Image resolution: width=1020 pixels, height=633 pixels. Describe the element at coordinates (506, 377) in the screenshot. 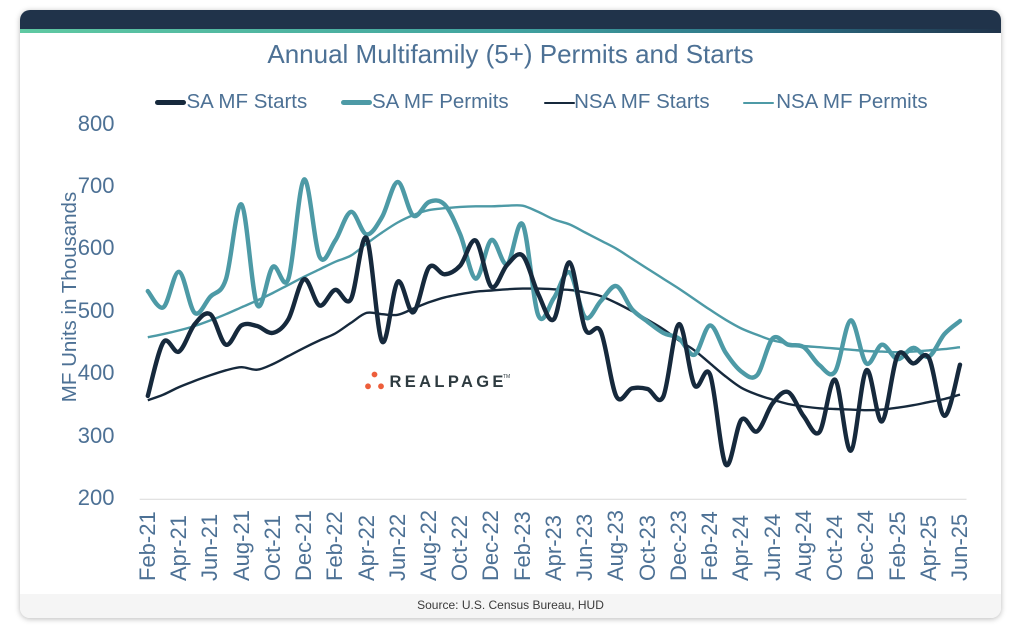

I see `svg-text: TM` at that location.